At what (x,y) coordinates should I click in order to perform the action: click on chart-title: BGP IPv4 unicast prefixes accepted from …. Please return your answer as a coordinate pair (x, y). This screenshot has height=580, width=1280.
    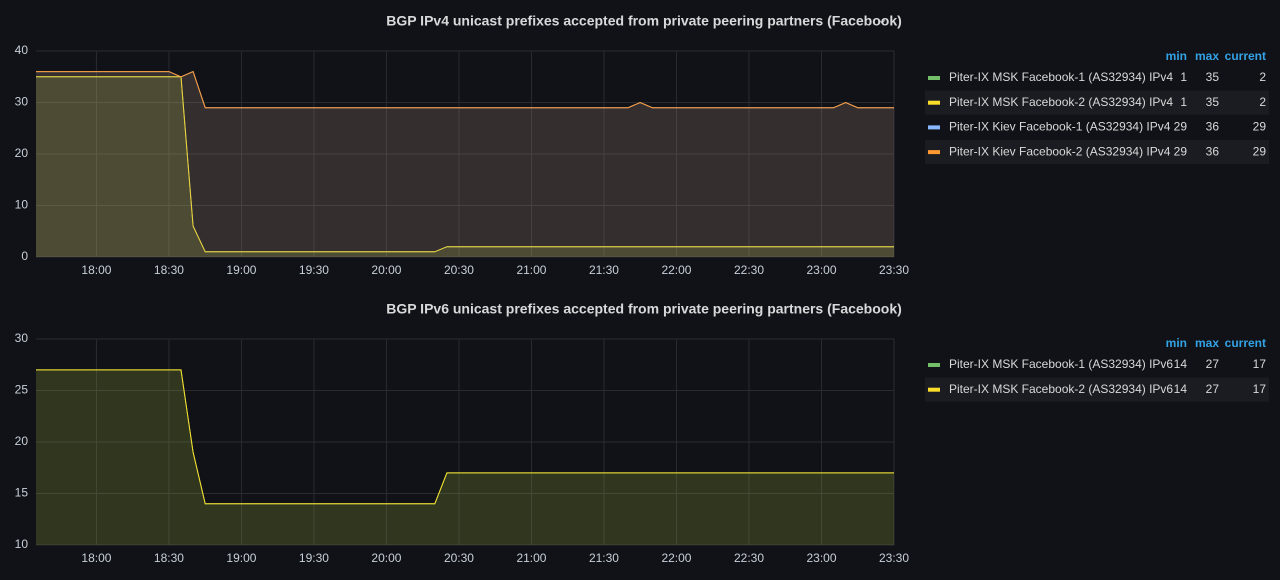
    Looking at the image, I should click on (644, 21).